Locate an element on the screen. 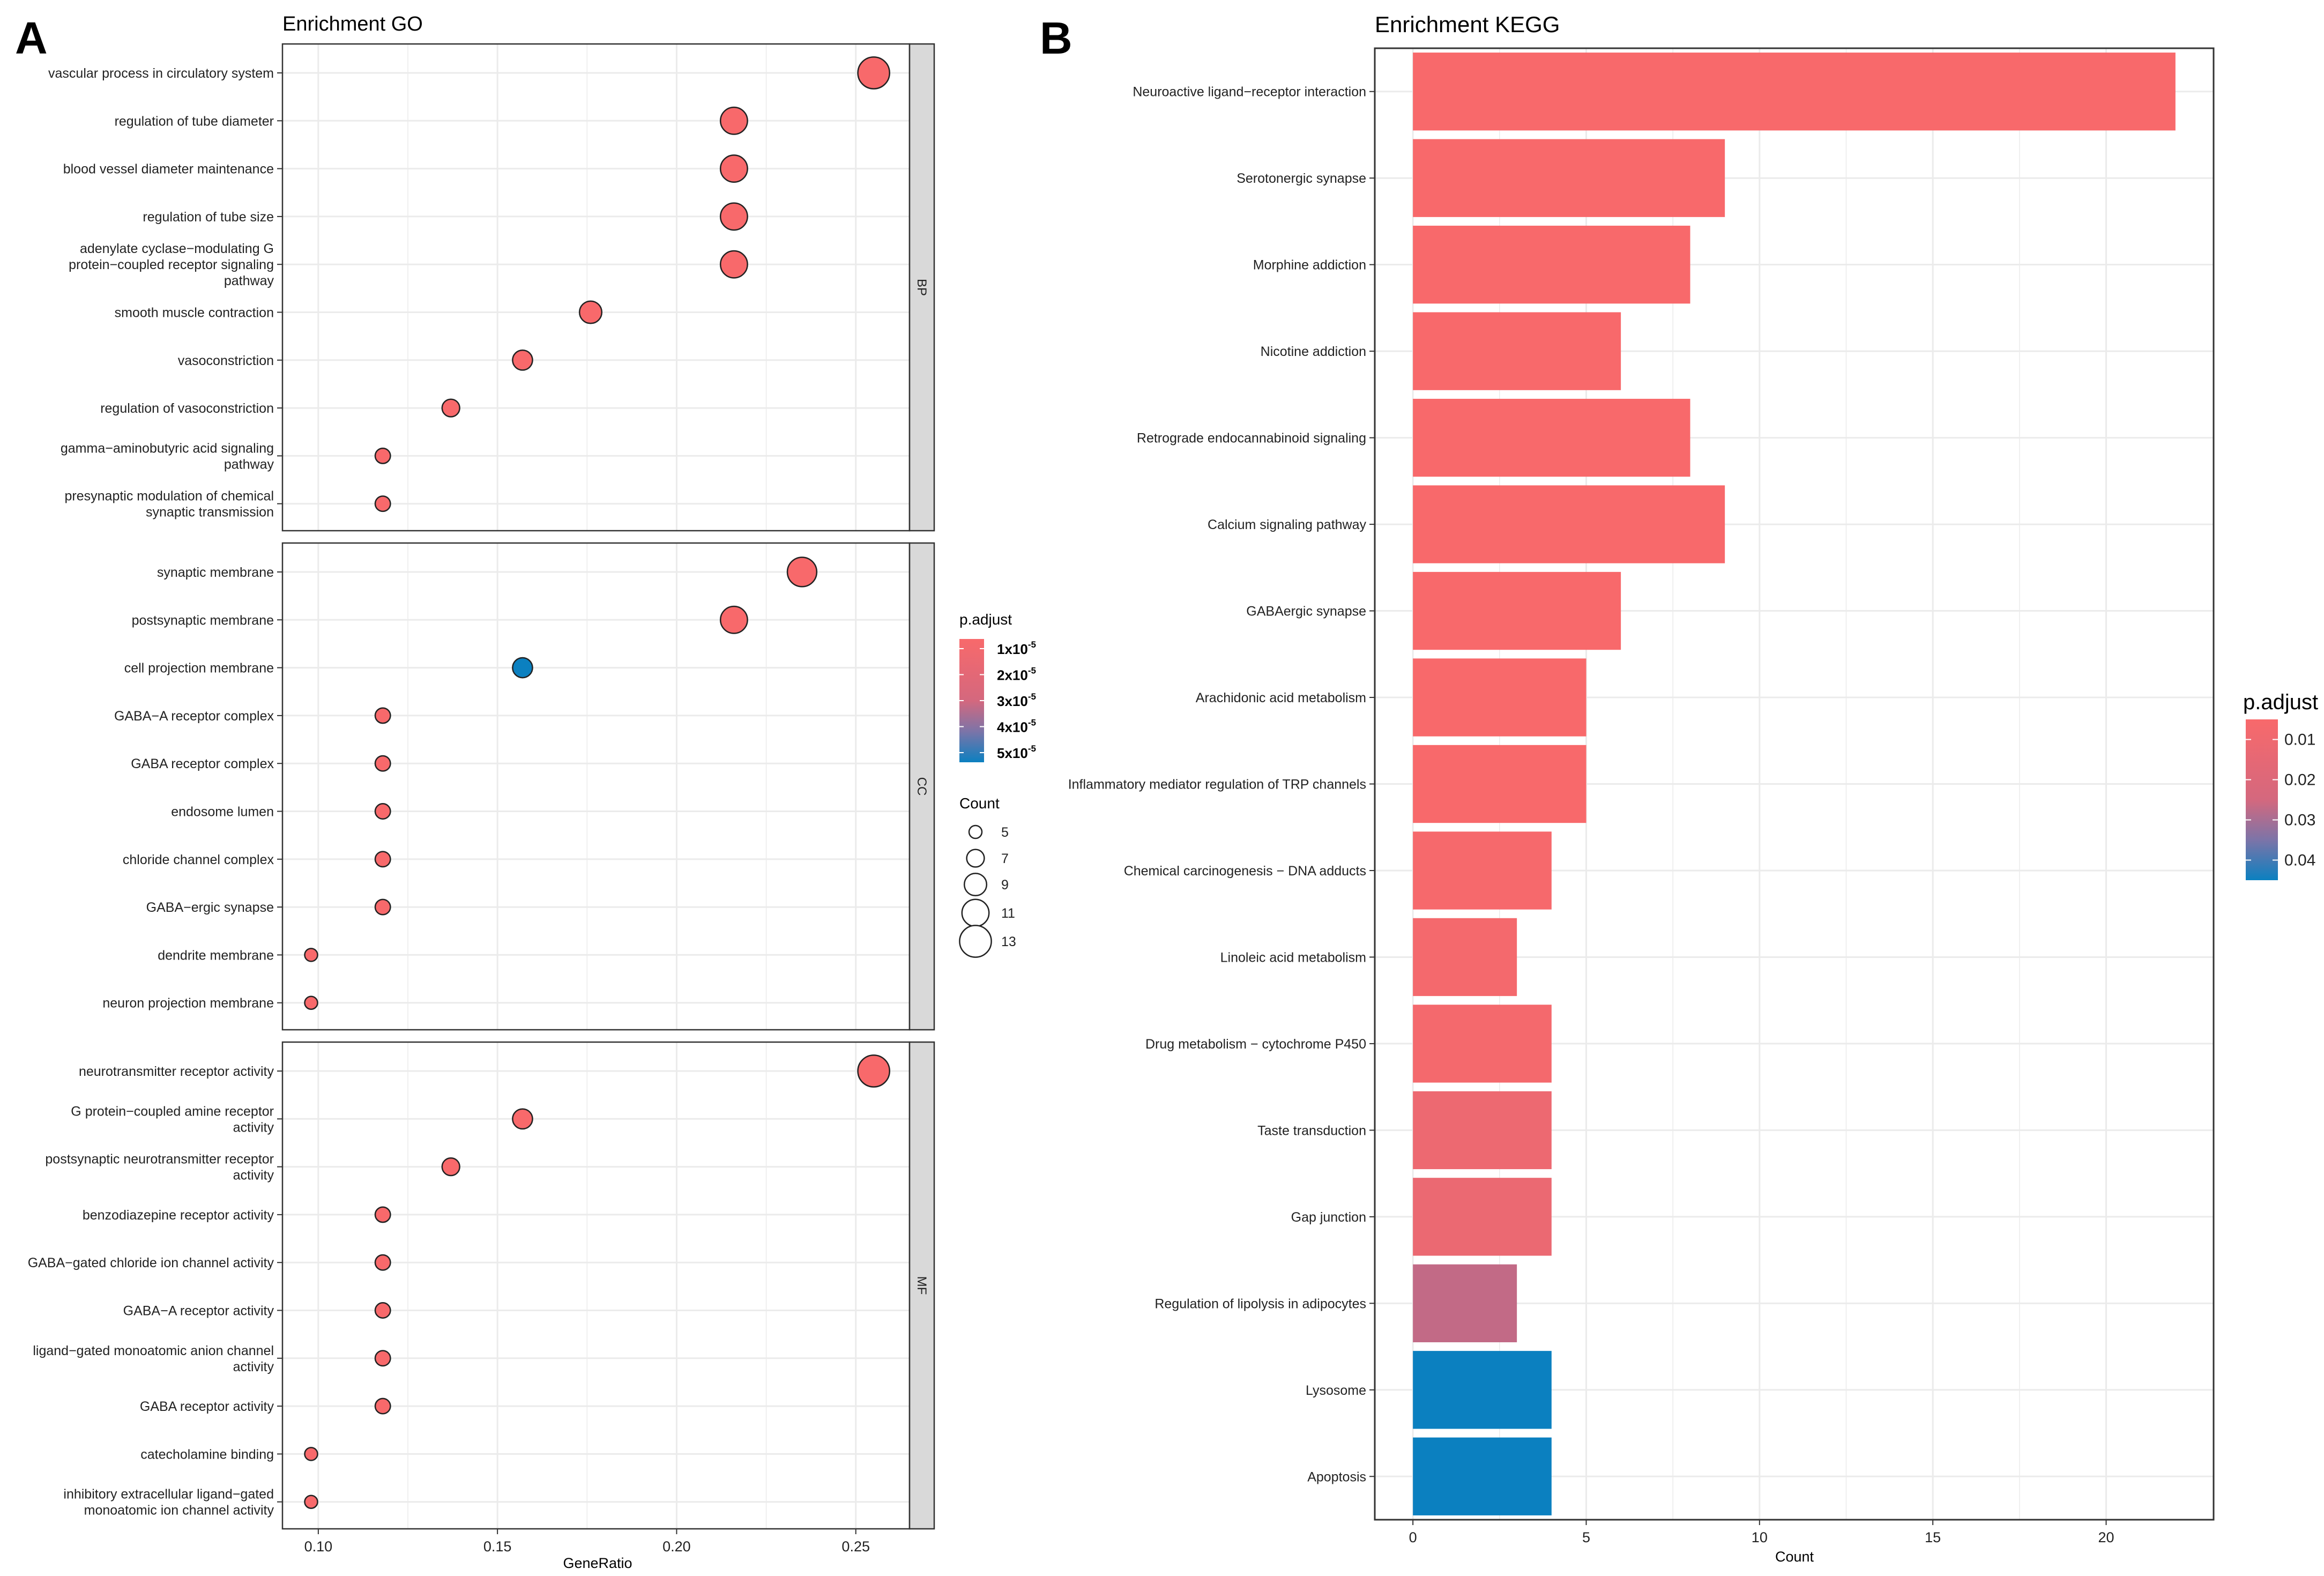 This screenshot has height=1576, width=2324. kegg-legend: p.adjust 0.01 0.02 0.03 0.04 is located at coordinates (2280, 785).